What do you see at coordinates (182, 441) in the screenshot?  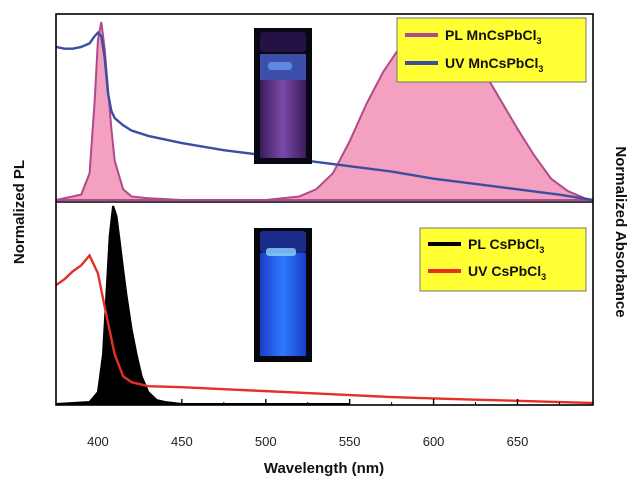 I see `x-tick-label-450: 450` at bounding box center [182, 441].